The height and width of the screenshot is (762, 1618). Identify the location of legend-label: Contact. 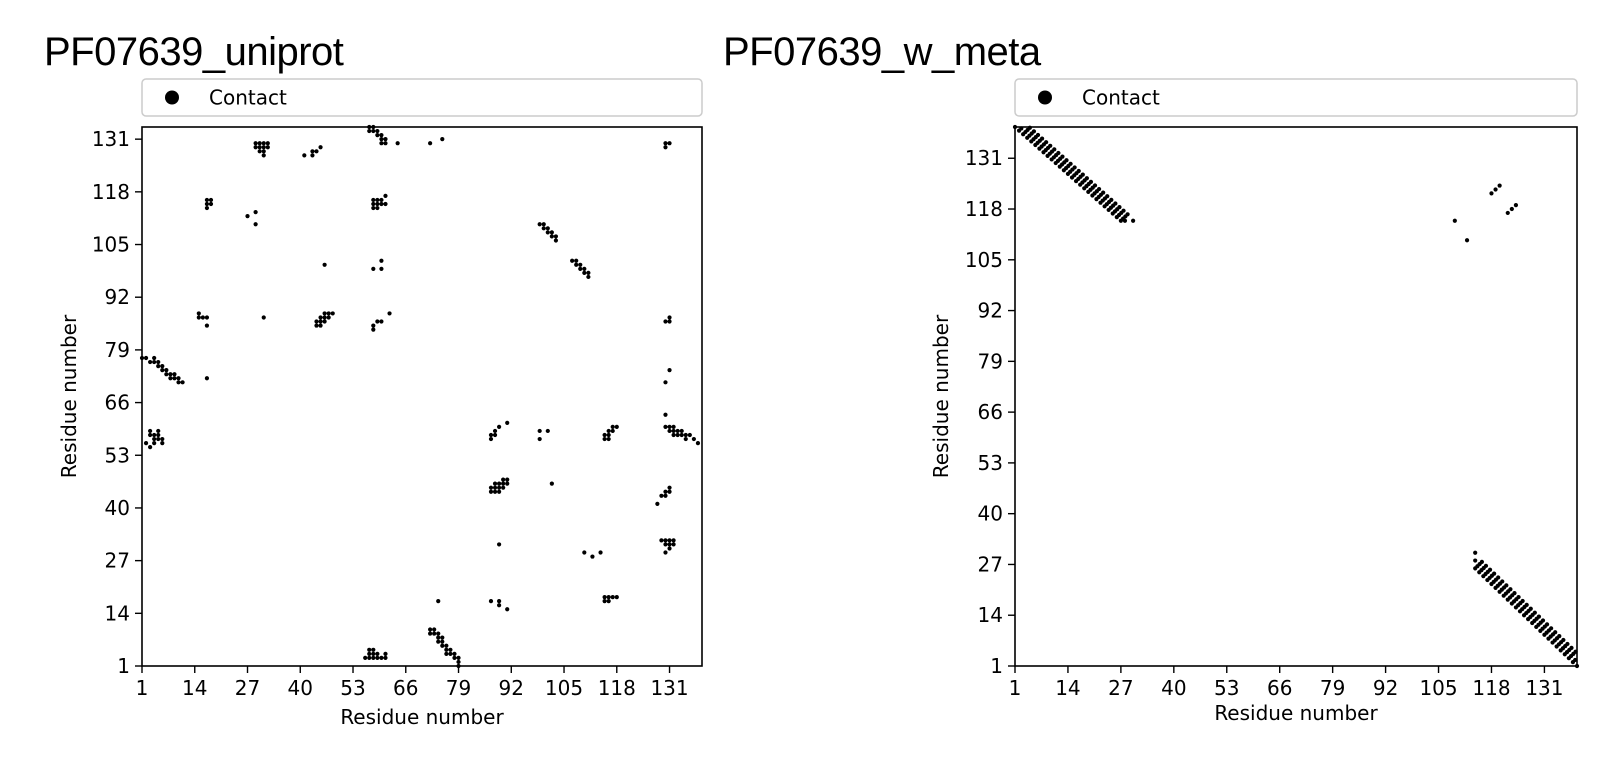
(248, 98).